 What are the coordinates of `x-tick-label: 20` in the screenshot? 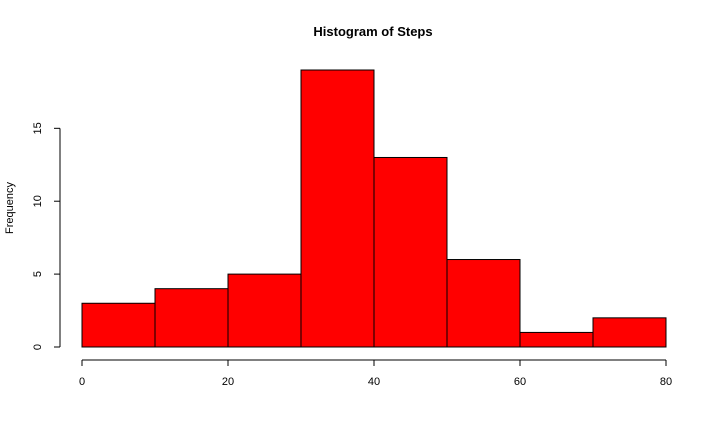 It's located at (228, 382).